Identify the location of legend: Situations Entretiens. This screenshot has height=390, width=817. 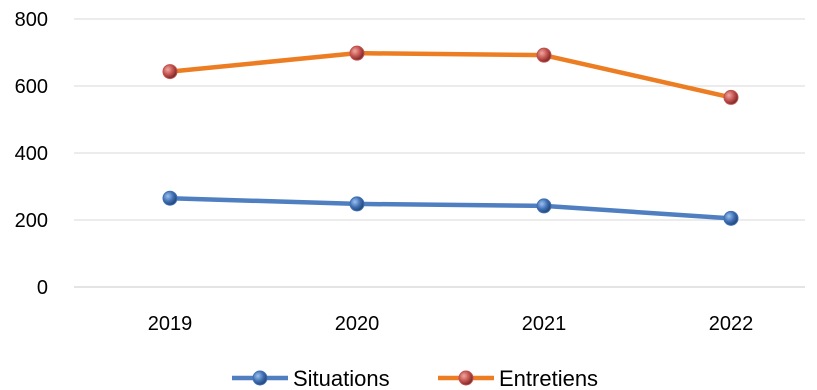
(415, 378).